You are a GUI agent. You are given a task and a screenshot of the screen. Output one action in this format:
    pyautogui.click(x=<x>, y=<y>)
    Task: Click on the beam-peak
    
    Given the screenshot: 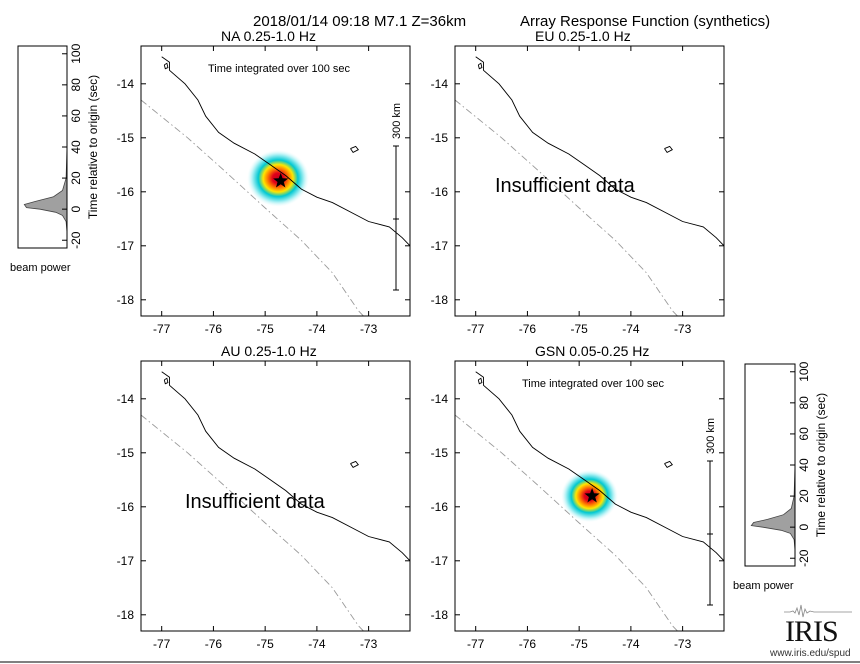 What is the action you would take?
    pyautogui.click(x=278, y=178)
    